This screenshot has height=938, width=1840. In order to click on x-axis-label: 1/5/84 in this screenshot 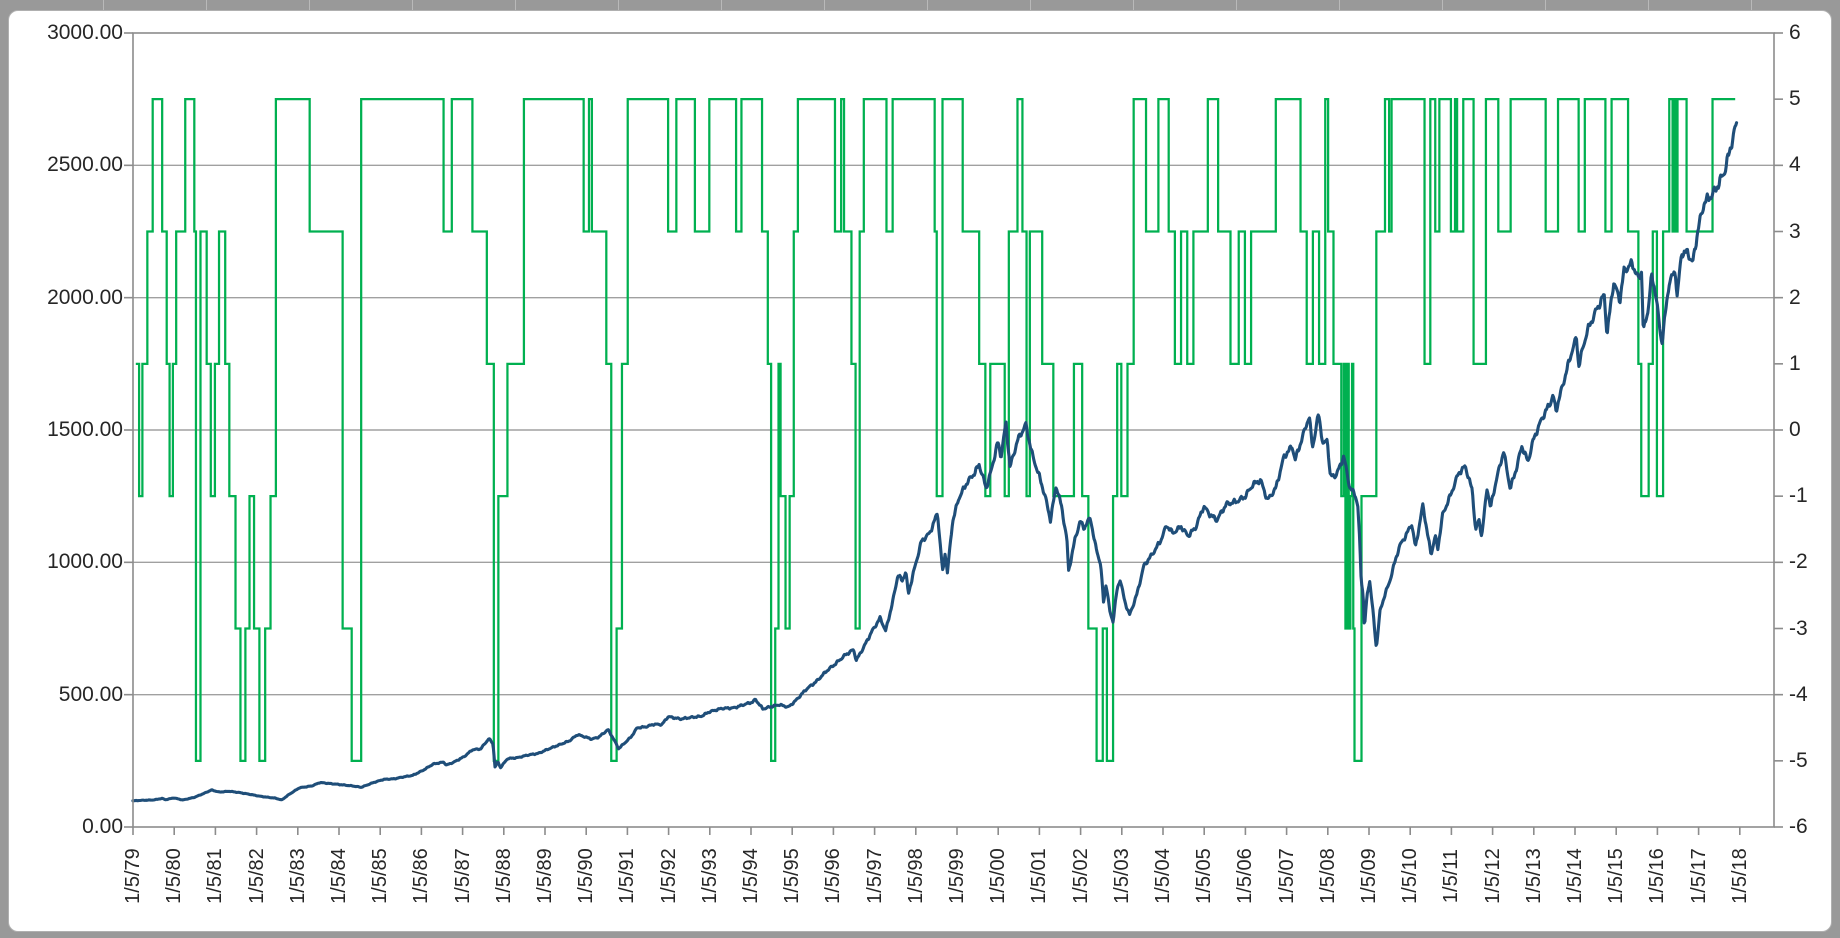, I will do `click(339, 876)`.